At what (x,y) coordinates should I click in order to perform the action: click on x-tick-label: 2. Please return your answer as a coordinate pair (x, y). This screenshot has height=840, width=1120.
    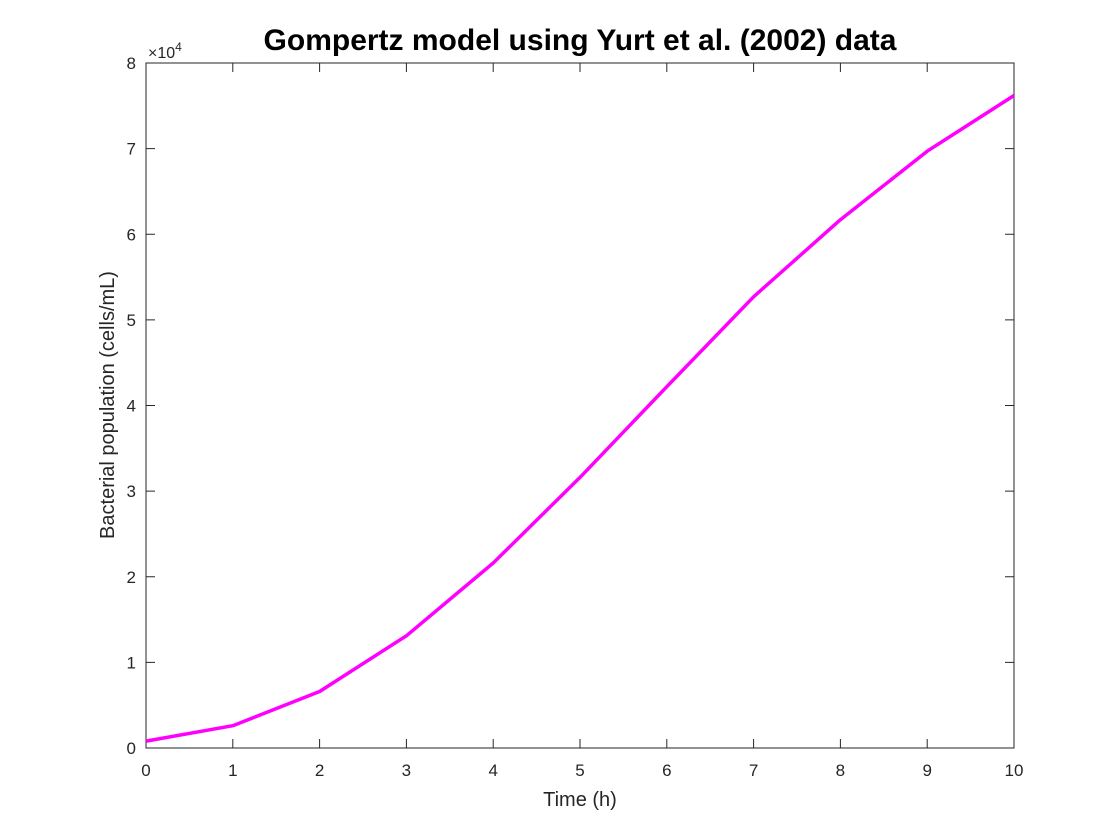
    Looking at the image, I should click on (319, 770).